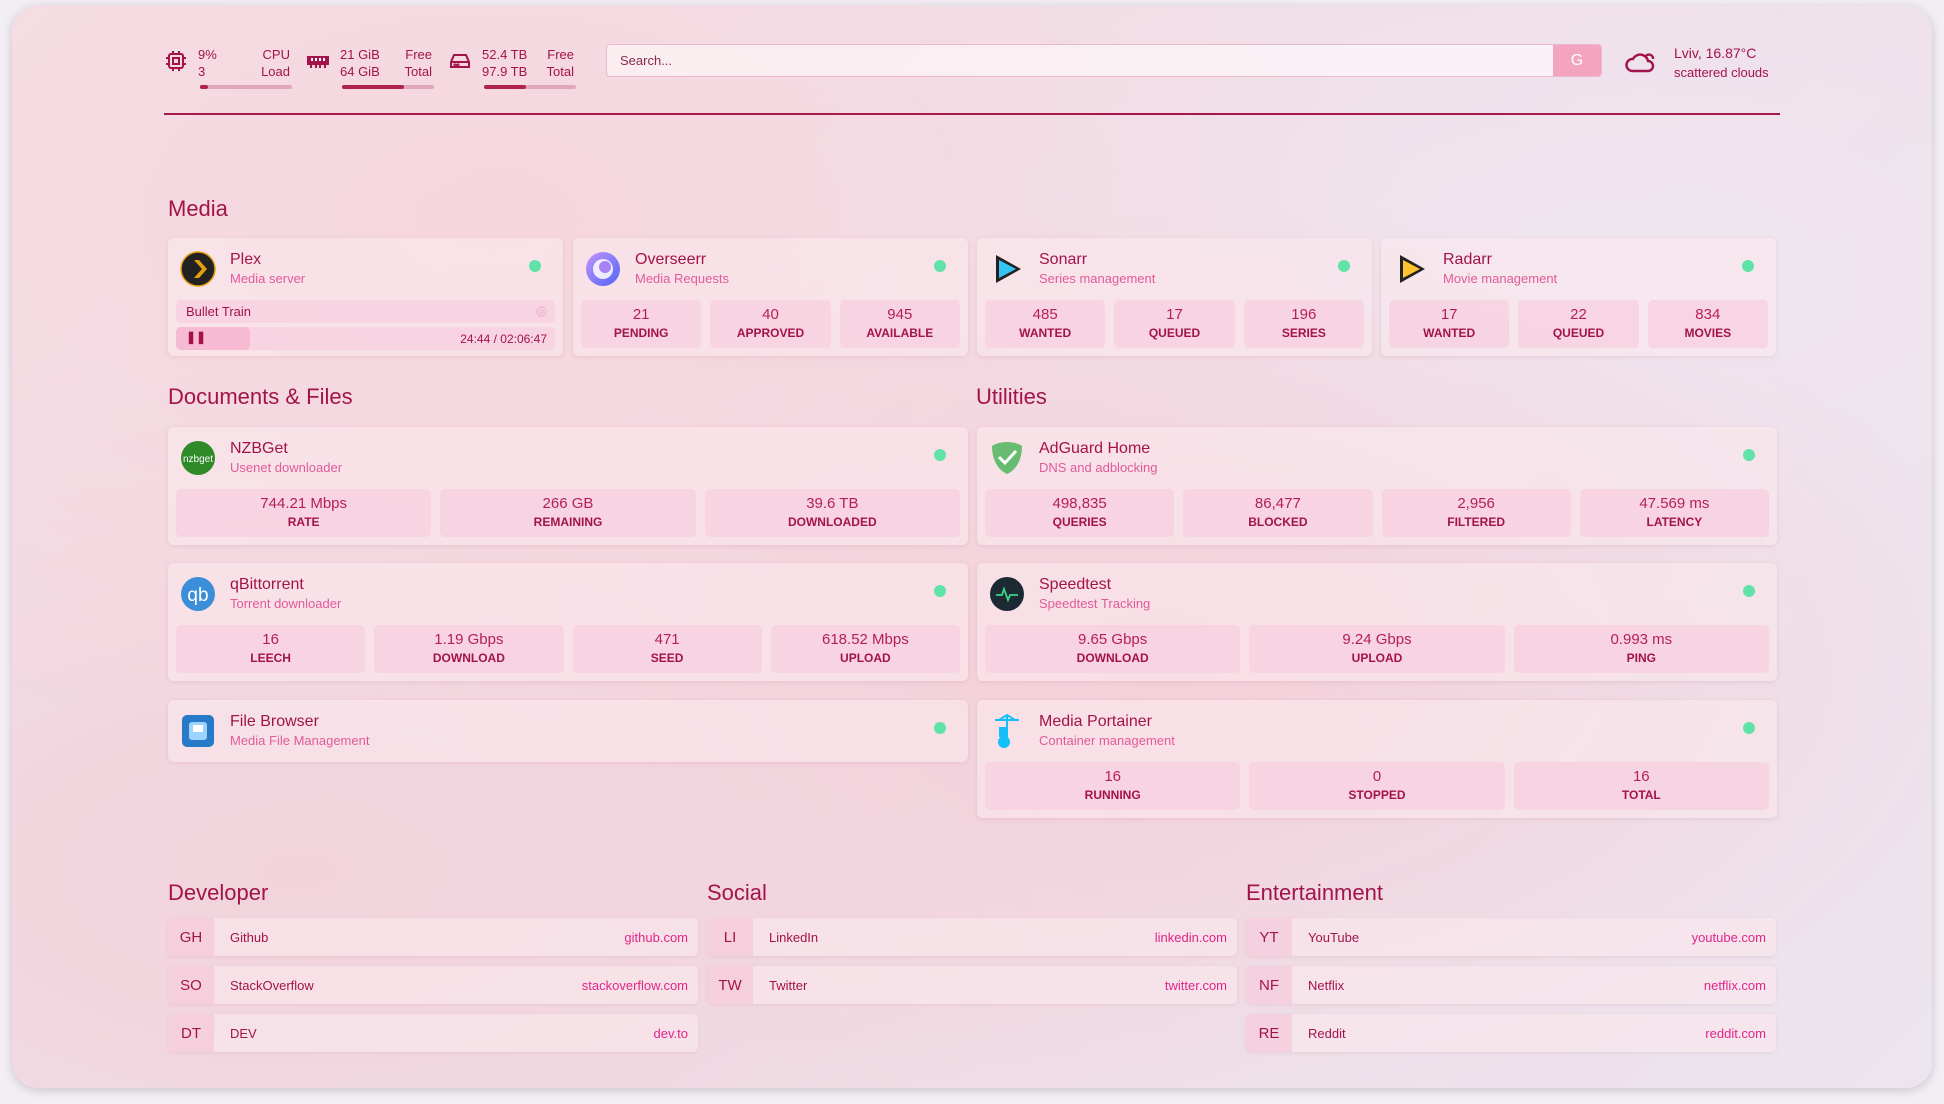 Image resolution: width=1944 pixels, height=1104 pixels. Describe the element at coordinates (634, 985) in the screenshot. I see `bookmark-url: stackoverflow.com` at that location.